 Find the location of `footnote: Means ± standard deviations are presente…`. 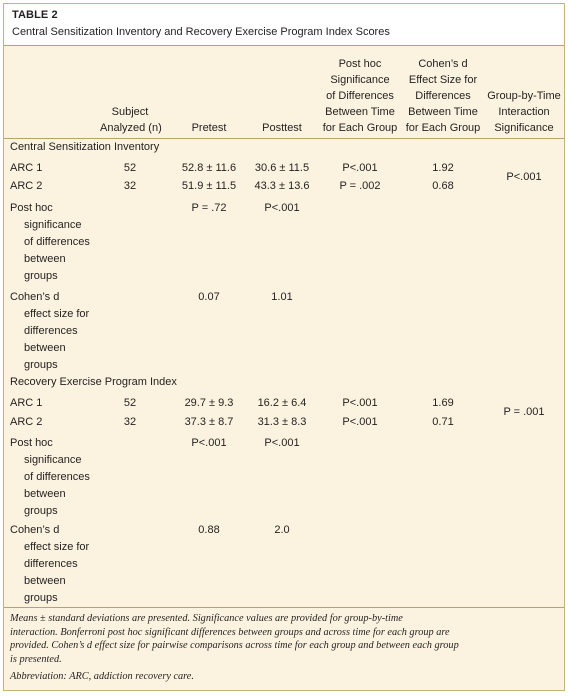

footnote: Means ± standard deviations are presente… is located at coordinates (234, 639).